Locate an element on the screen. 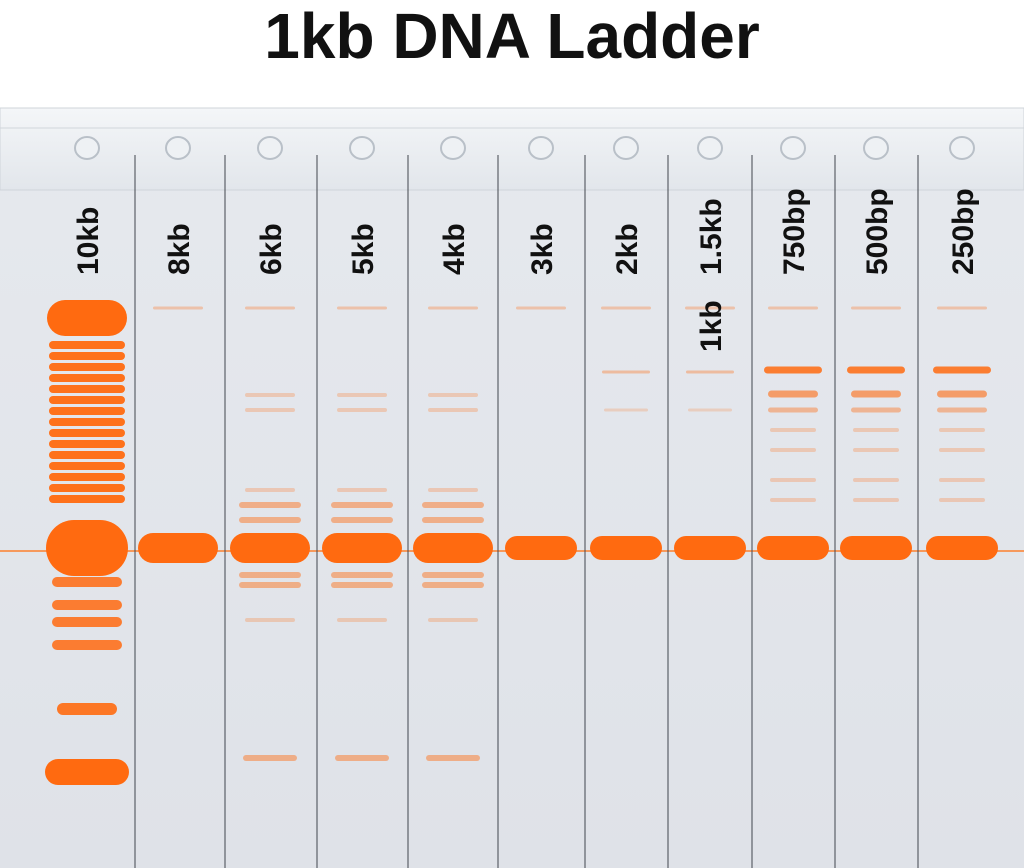  lane-label: 10kb is located at coordinates (88, 241).